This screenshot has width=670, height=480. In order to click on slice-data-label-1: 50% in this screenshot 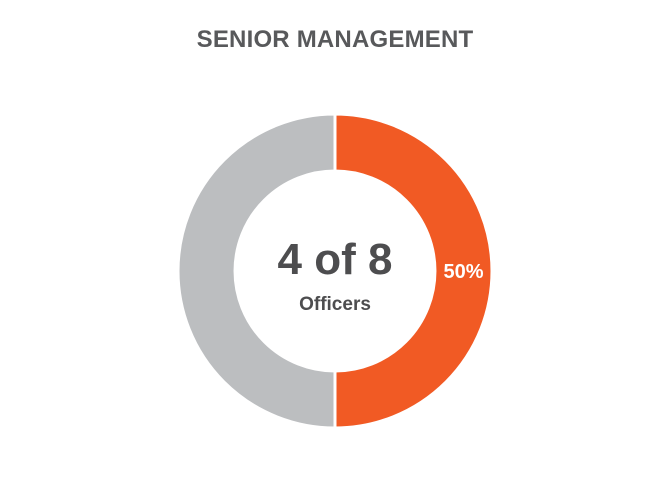, I will do `click(463, 272)`.